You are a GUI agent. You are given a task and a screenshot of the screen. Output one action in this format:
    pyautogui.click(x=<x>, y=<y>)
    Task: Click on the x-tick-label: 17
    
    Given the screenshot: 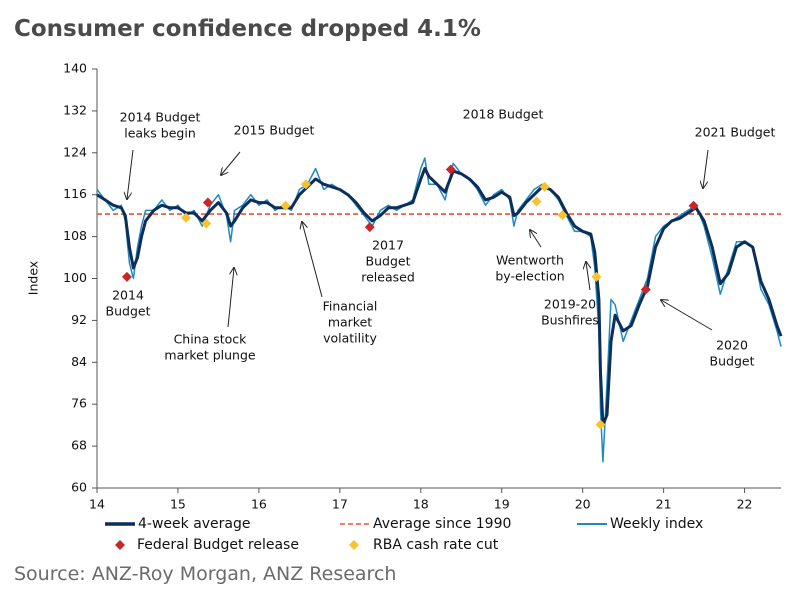 What is the action you would take?
    pyautogui.click(x=340, y=504)
    